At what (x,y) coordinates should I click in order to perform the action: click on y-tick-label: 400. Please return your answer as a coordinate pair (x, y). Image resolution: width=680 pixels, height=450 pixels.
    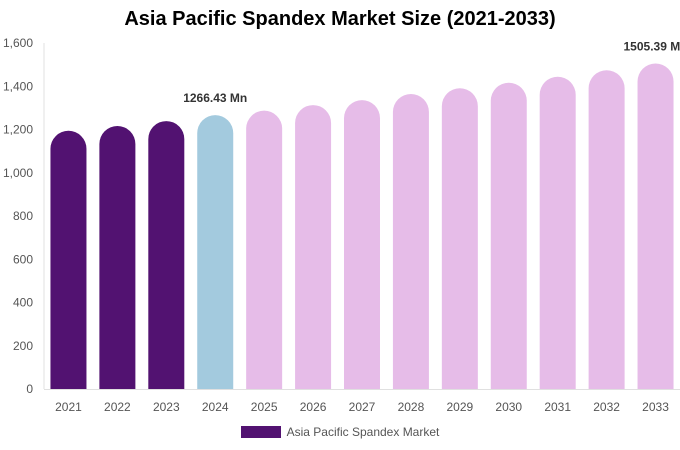
    Looking at the image, I should click on (23, 303).